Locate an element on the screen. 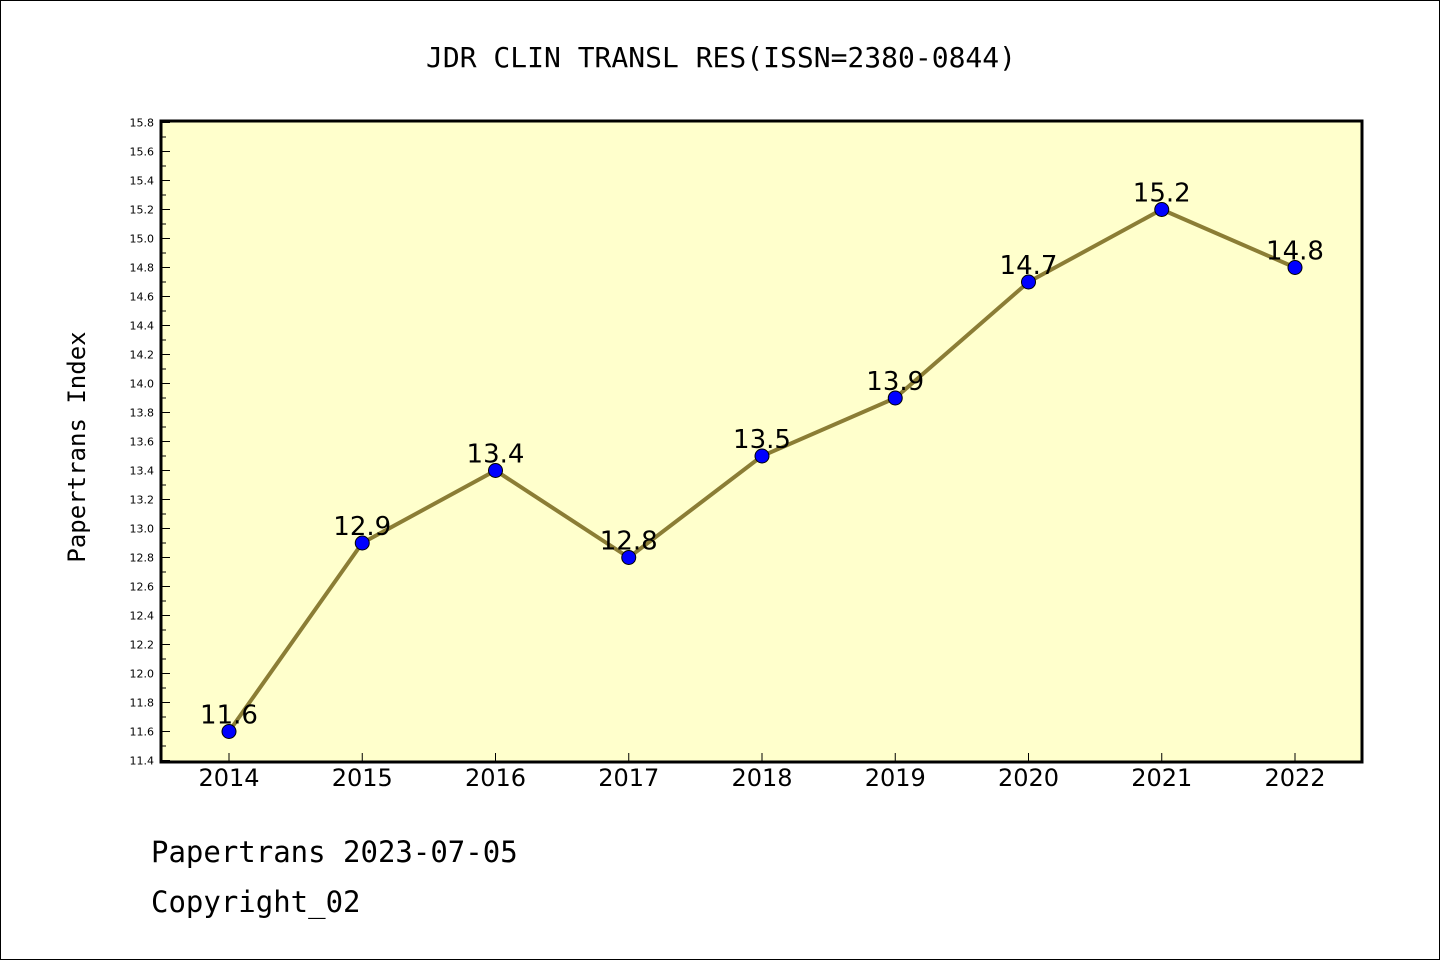  x-tick-label: 2017 is located at coordinates (628, 778).